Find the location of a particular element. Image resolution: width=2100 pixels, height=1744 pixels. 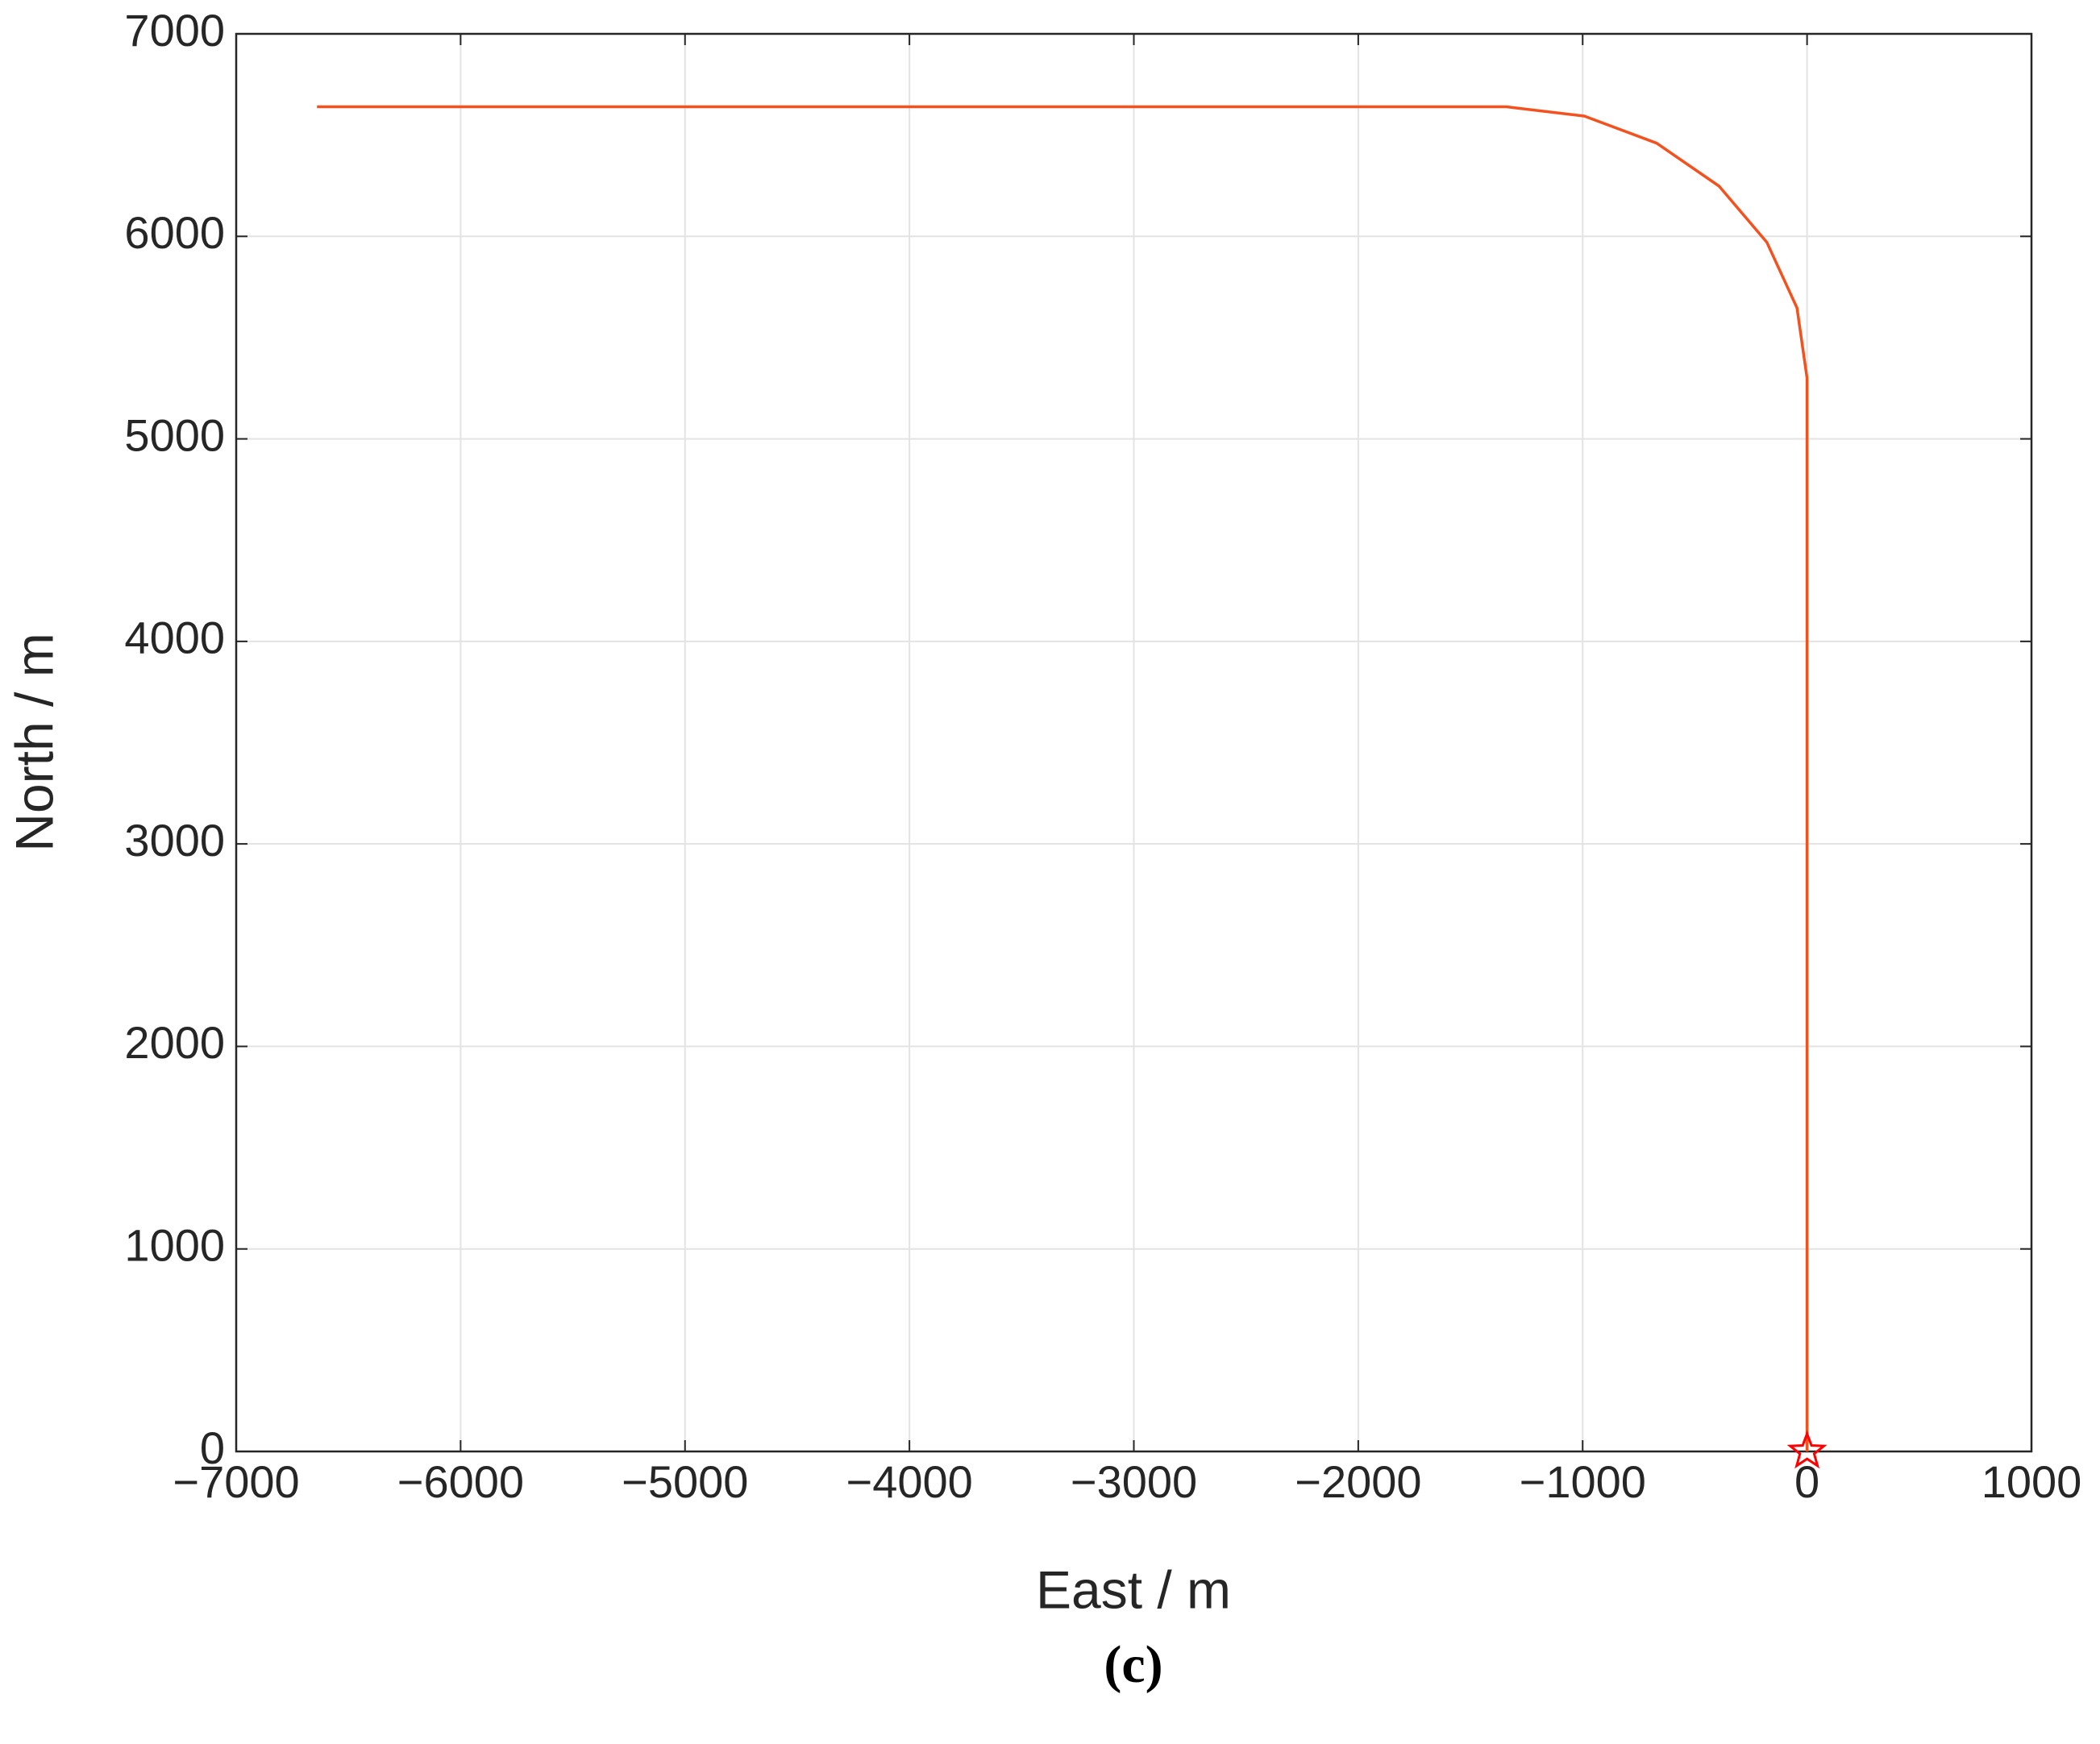

x-tick-label: 1000 is located at coordinates (2031, 1481).